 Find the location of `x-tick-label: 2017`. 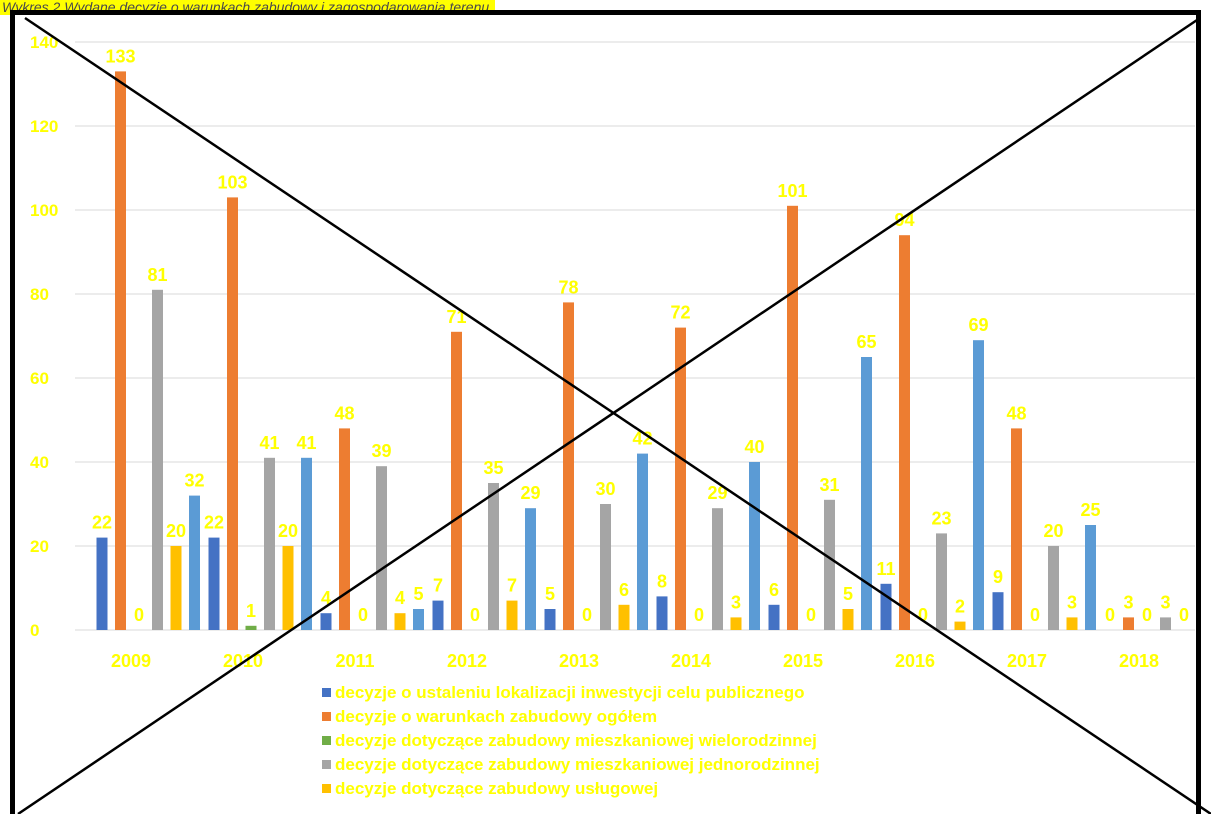

x-tick-label: 2017 is located at coordinates (1027, 661).